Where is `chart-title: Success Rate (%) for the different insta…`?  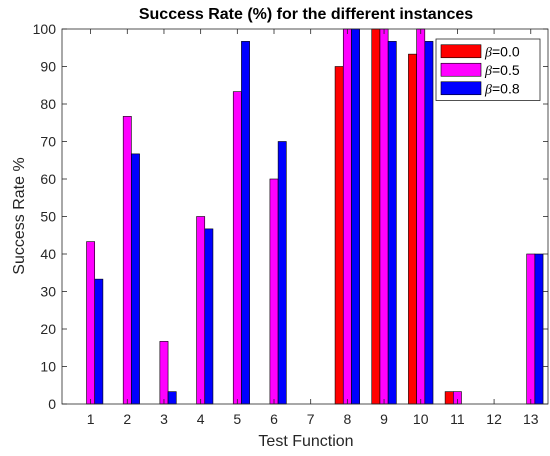
chart-title: Success Rate (%) for the different insta… is located at coordinates (306, 14).